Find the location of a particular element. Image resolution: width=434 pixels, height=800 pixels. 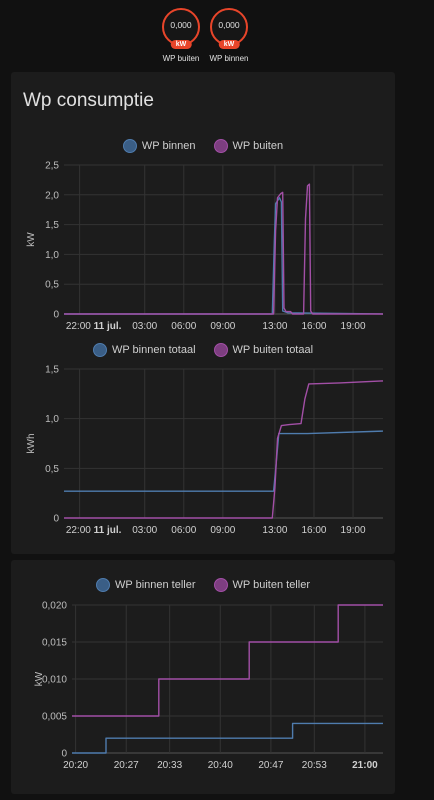

entity-badges: 0,000 kW WP buiten 0,000 kW WP binnen is located at coordinates (205, 35).